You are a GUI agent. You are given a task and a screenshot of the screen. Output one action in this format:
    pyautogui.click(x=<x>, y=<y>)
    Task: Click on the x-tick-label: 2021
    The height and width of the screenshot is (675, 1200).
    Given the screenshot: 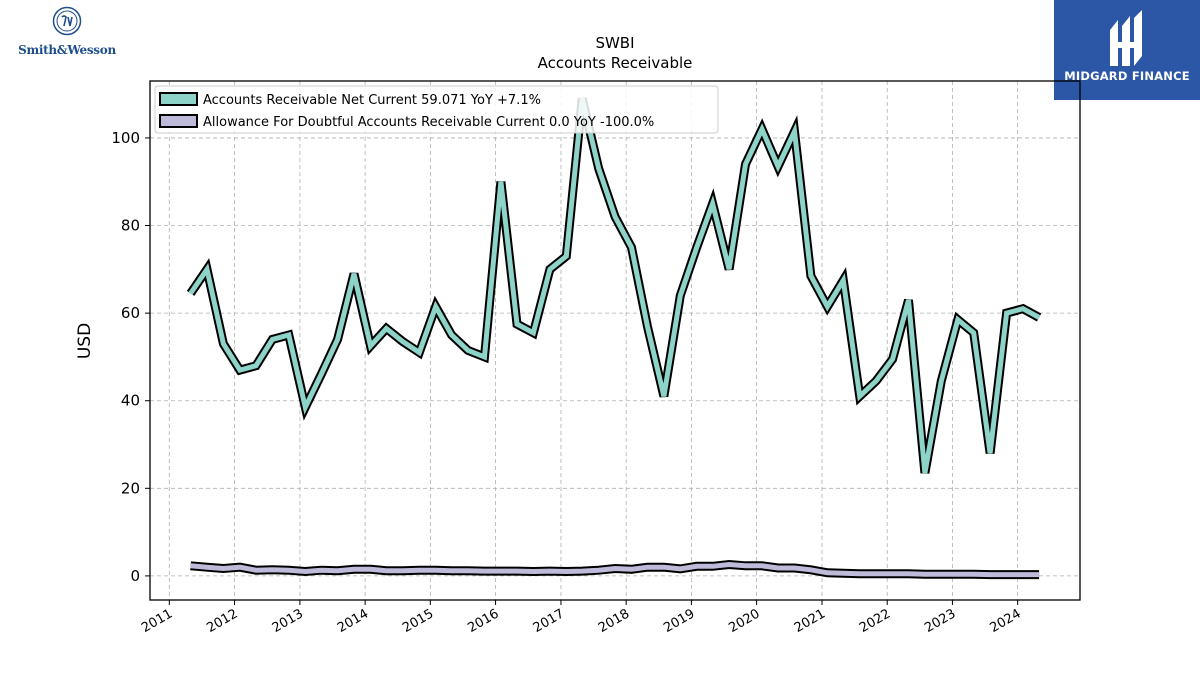 What is the action you would take?
    pyautogui.click(x=810, y=621)
    